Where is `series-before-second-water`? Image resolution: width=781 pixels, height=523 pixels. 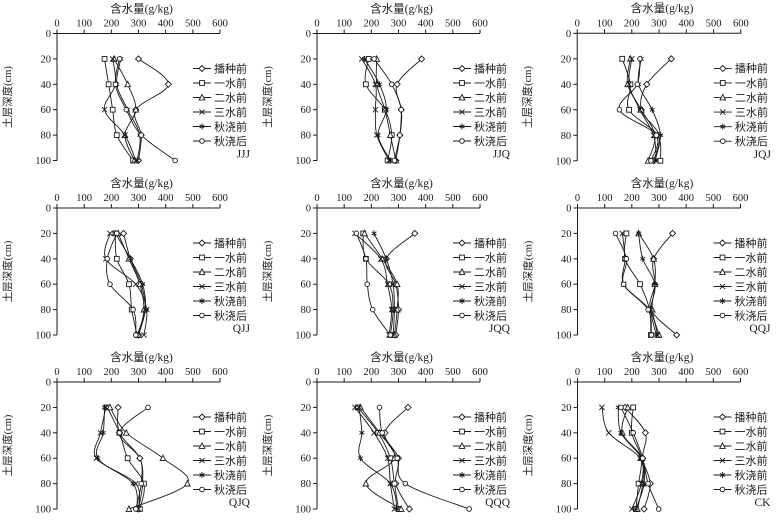
series-before-second-water is located at coordinates (148, 457).